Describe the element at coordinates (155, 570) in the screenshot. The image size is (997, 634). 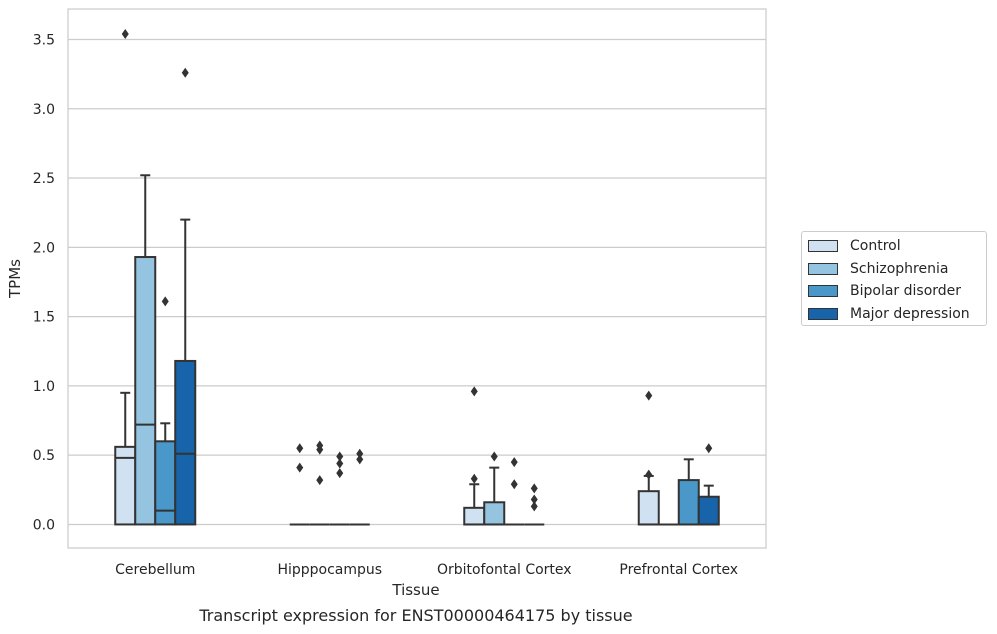
I see `x-tick-label: Cerebellum` at that location.